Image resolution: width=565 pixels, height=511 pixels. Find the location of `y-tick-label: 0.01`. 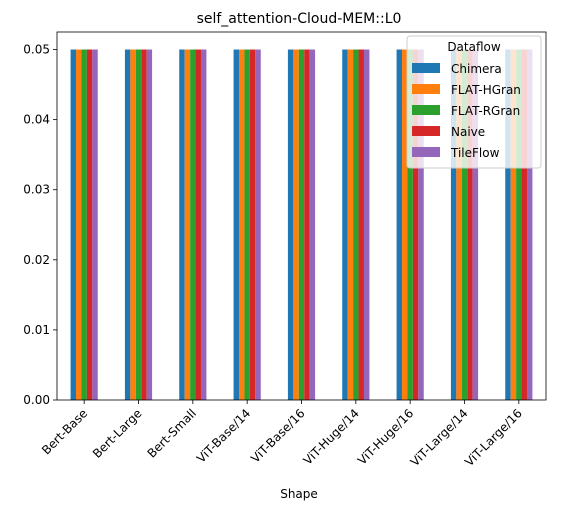

y-tick-label: 0.01 is located at coordinates (36, 330).